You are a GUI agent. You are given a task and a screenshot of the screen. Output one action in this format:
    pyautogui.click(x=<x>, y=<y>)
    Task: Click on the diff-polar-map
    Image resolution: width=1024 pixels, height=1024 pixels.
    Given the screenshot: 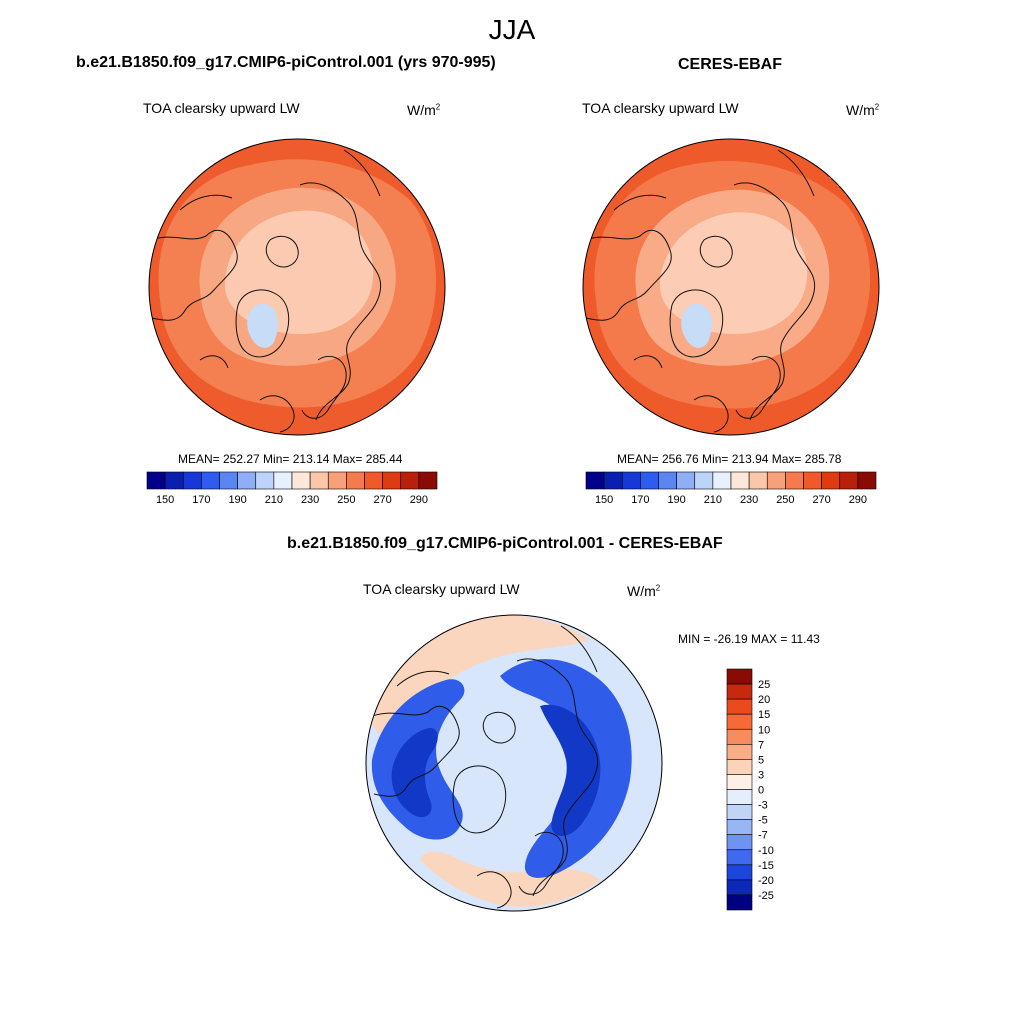 What is the action you would take?
    pyautogui.click(x=514, y=763)
    